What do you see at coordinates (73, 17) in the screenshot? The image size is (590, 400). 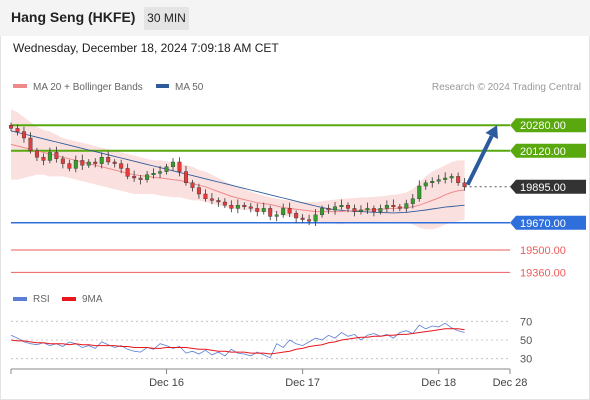 I see `instrument-title: Hang Seng (HKFE)` at bounding box center [73, 17].